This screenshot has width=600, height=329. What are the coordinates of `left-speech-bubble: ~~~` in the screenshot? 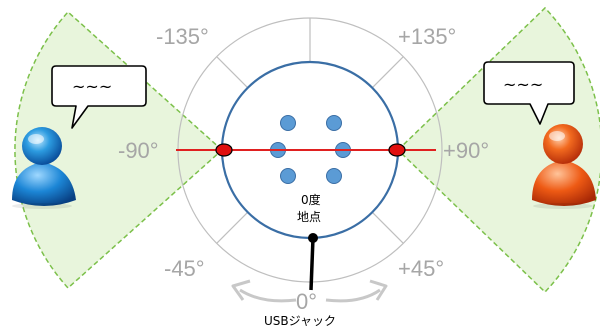 It's located at (99, 97).